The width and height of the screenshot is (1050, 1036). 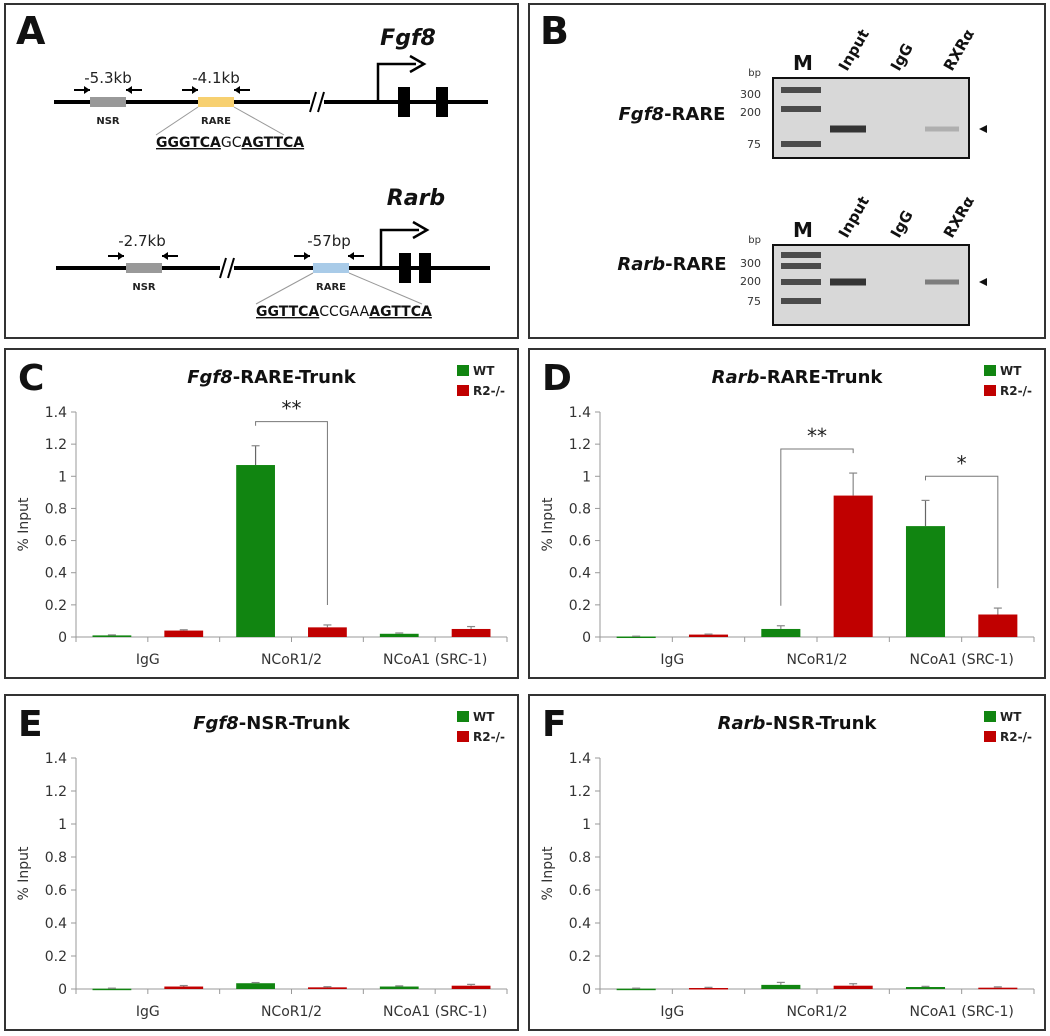 What do you see at coordinates (56, 759) in the screenshot?
I see `y-tick-label: 1.4` at bounding box center [56, 759].